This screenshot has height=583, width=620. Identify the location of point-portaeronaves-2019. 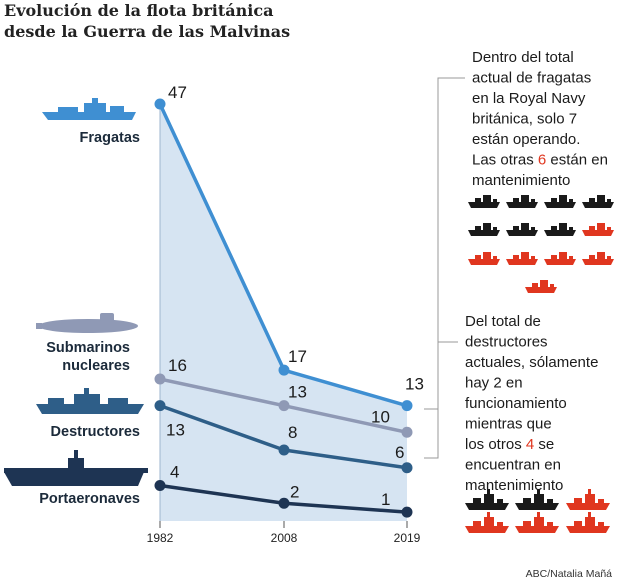
(407, 512).